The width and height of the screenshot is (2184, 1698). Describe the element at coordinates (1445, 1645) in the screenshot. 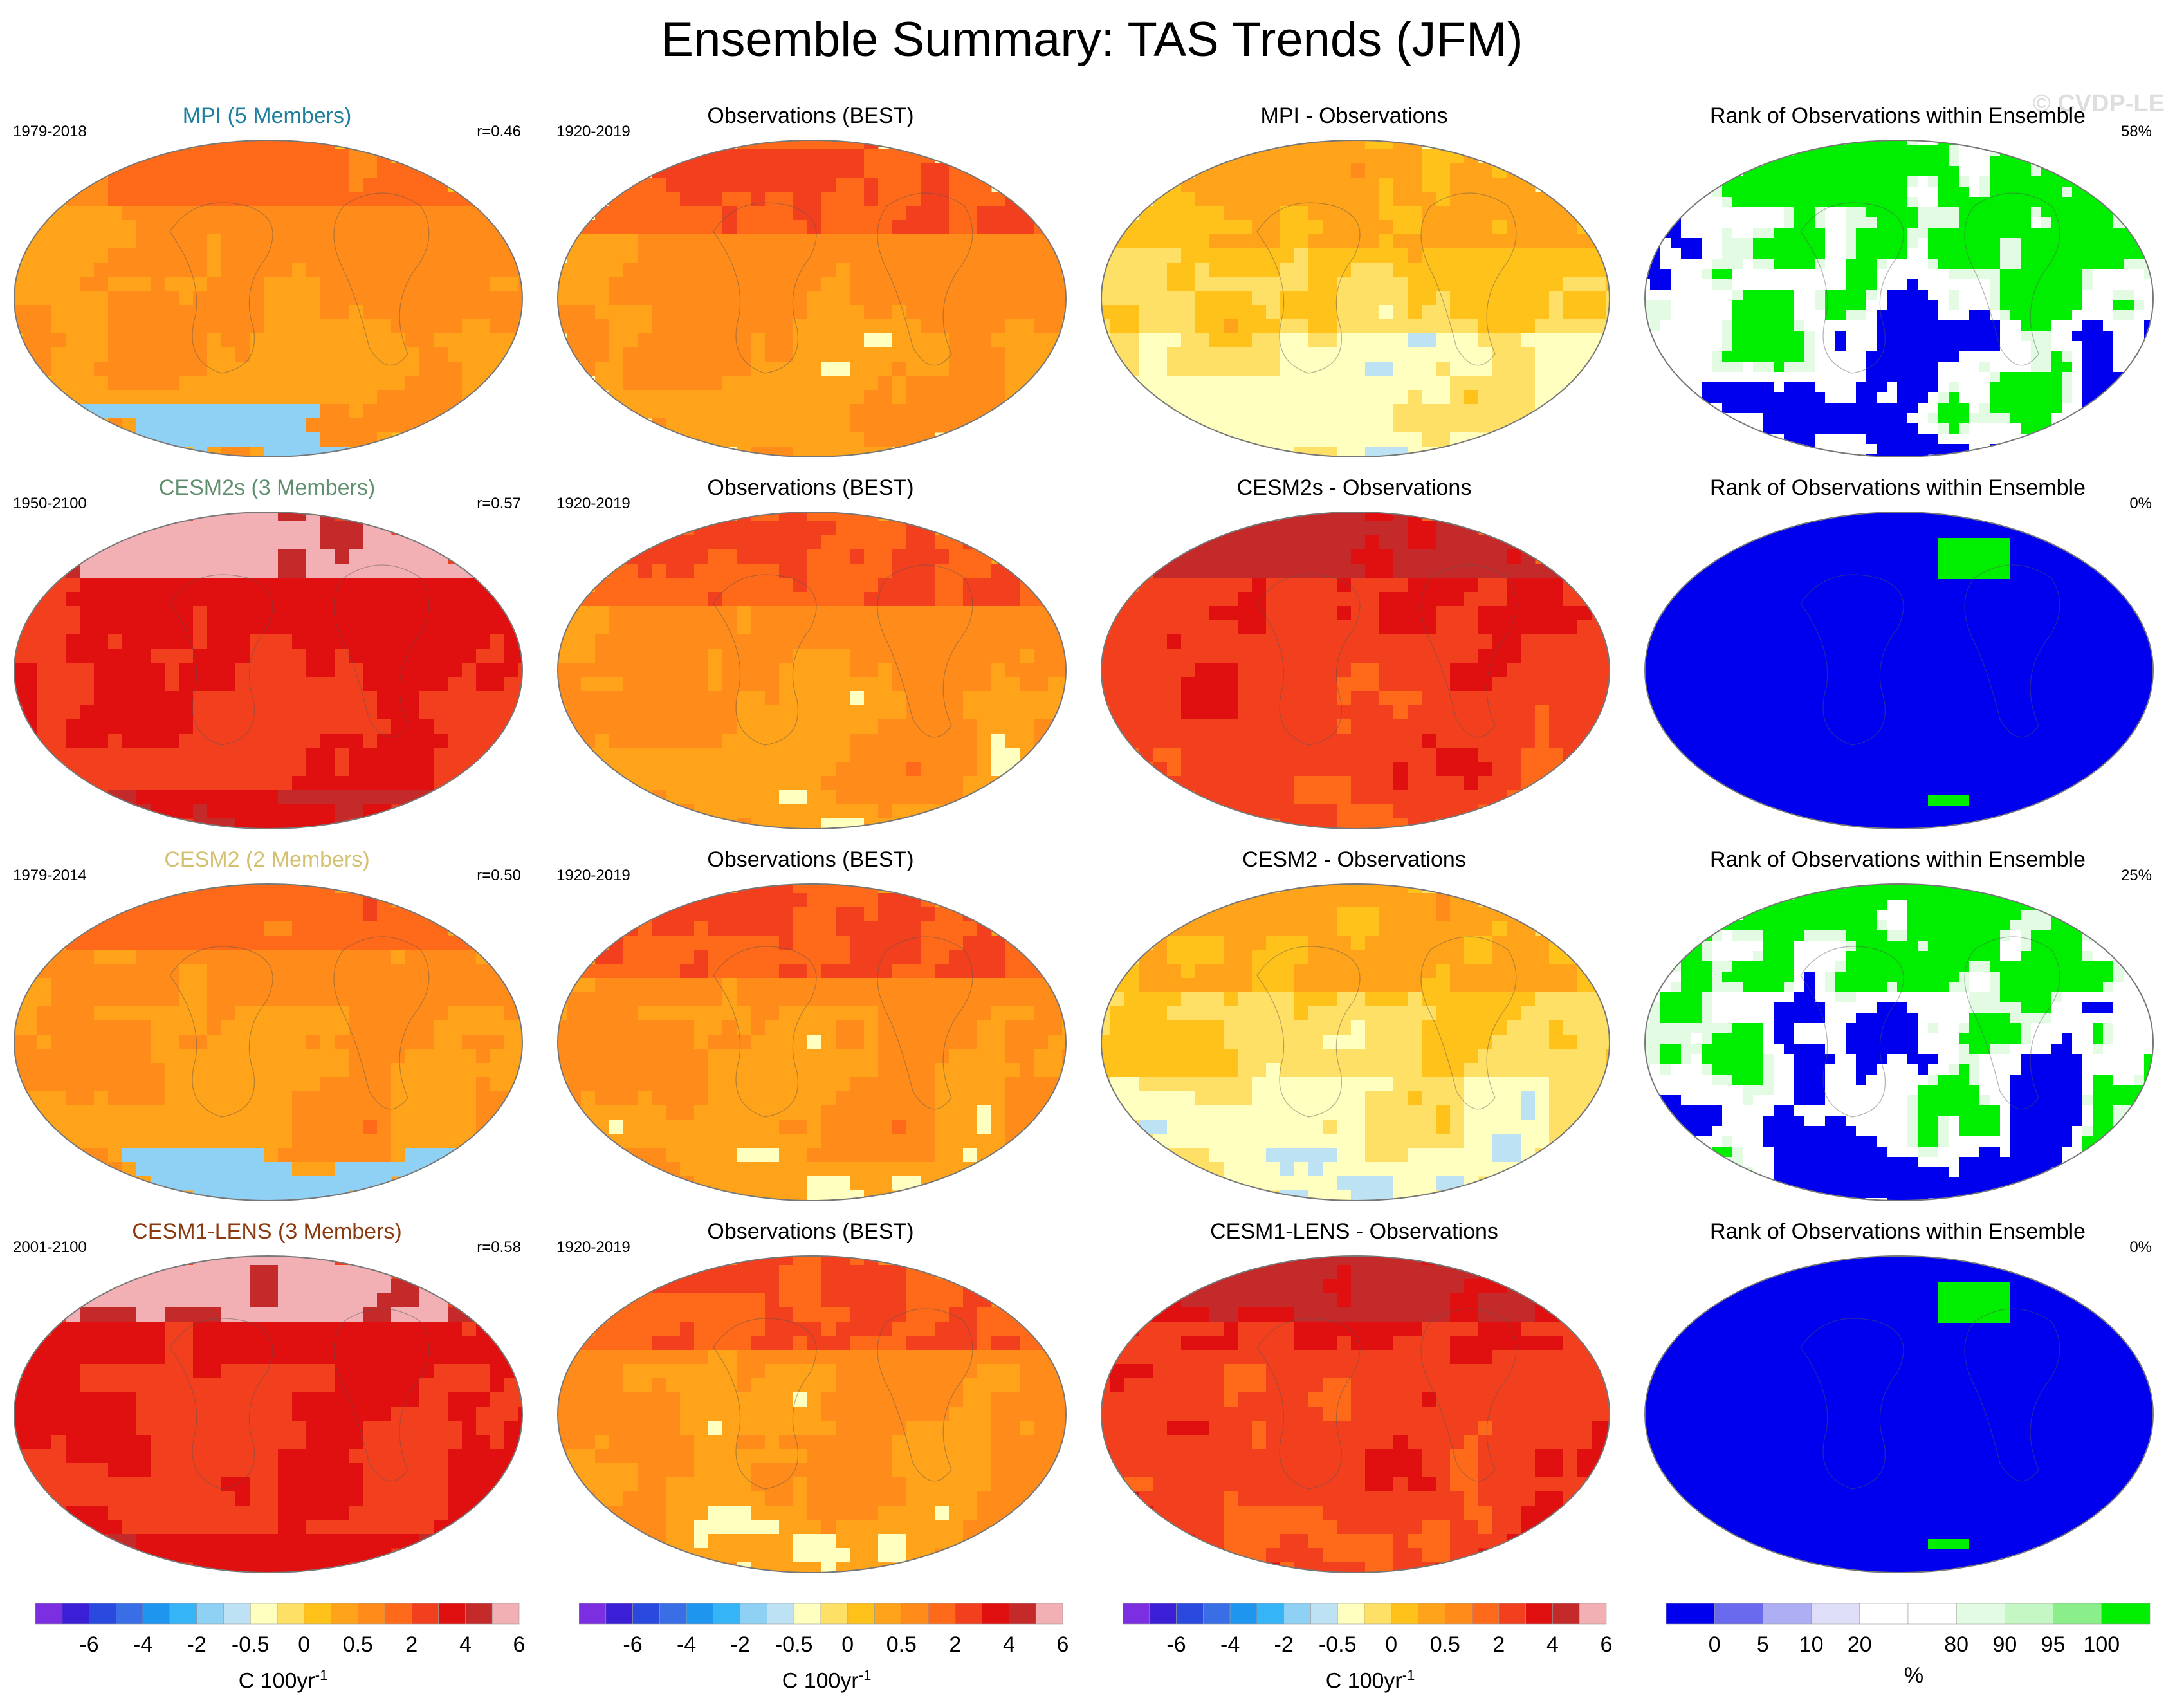

I see `colorbar-tick-label: 0.5` at that location.